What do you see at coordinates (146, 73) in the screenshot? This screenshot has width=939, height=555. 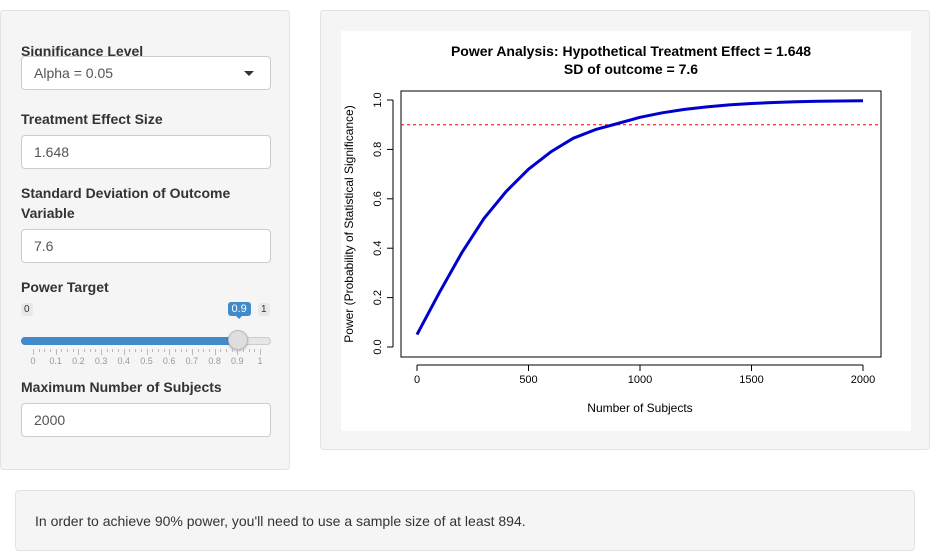 I see `significance-level-select: Alpha = 0.05` at bounding box center [146, 73].